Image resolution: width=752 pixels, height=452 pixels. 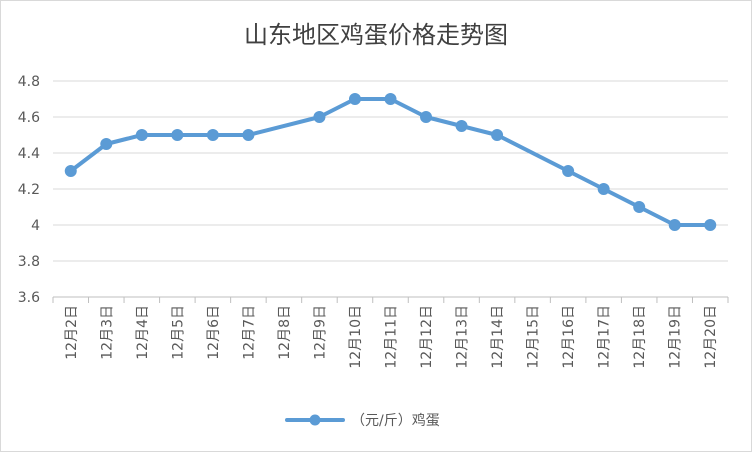 I want to click on x-tick-label: 12月10日, so click(x=356, y=337).